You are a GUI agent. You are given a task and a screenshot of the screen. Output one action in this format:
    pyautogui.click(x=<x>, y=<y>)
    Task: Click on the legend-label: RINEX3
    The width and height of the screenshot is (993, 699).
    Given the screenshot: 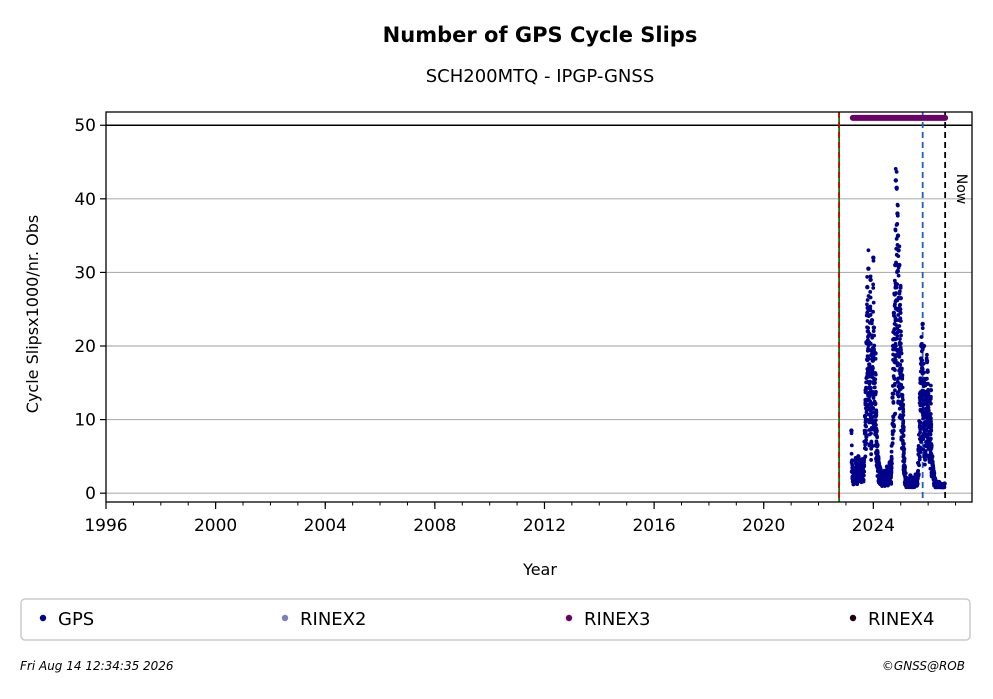 What is the action you would take?
    pyautogui.click(x=617, y=619)
    